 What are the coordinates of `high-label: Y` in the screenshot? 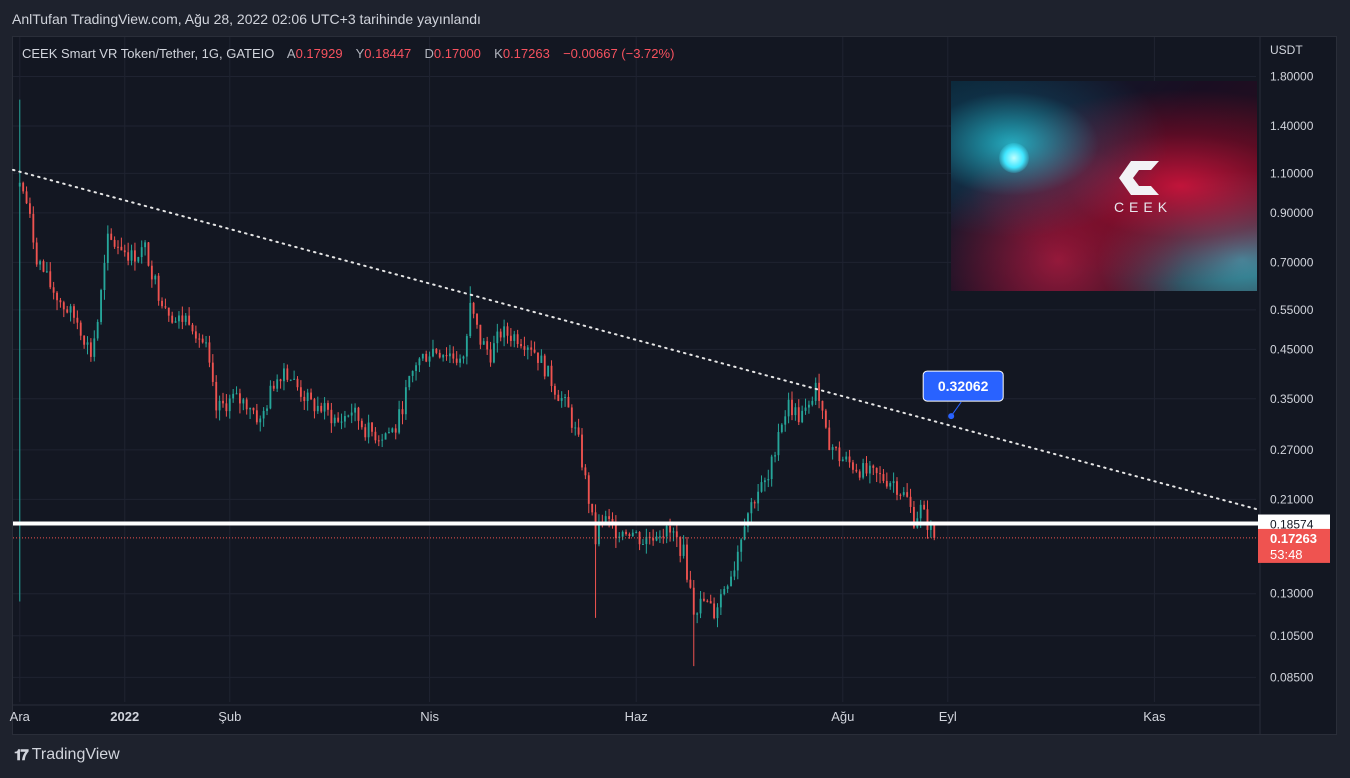 It's located at (360, 53).